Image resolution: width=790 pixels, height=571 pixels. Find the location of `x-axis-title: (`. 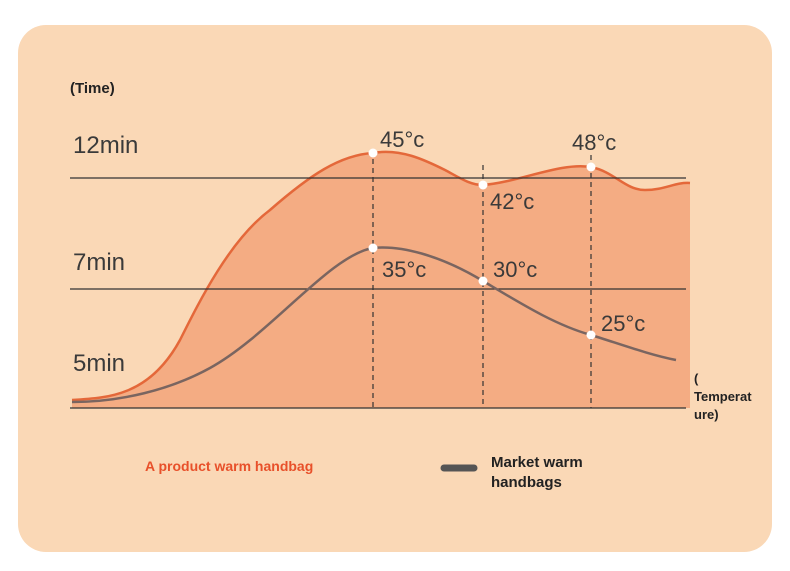

x-axis-title: ( is located at coordinates (696, 378).